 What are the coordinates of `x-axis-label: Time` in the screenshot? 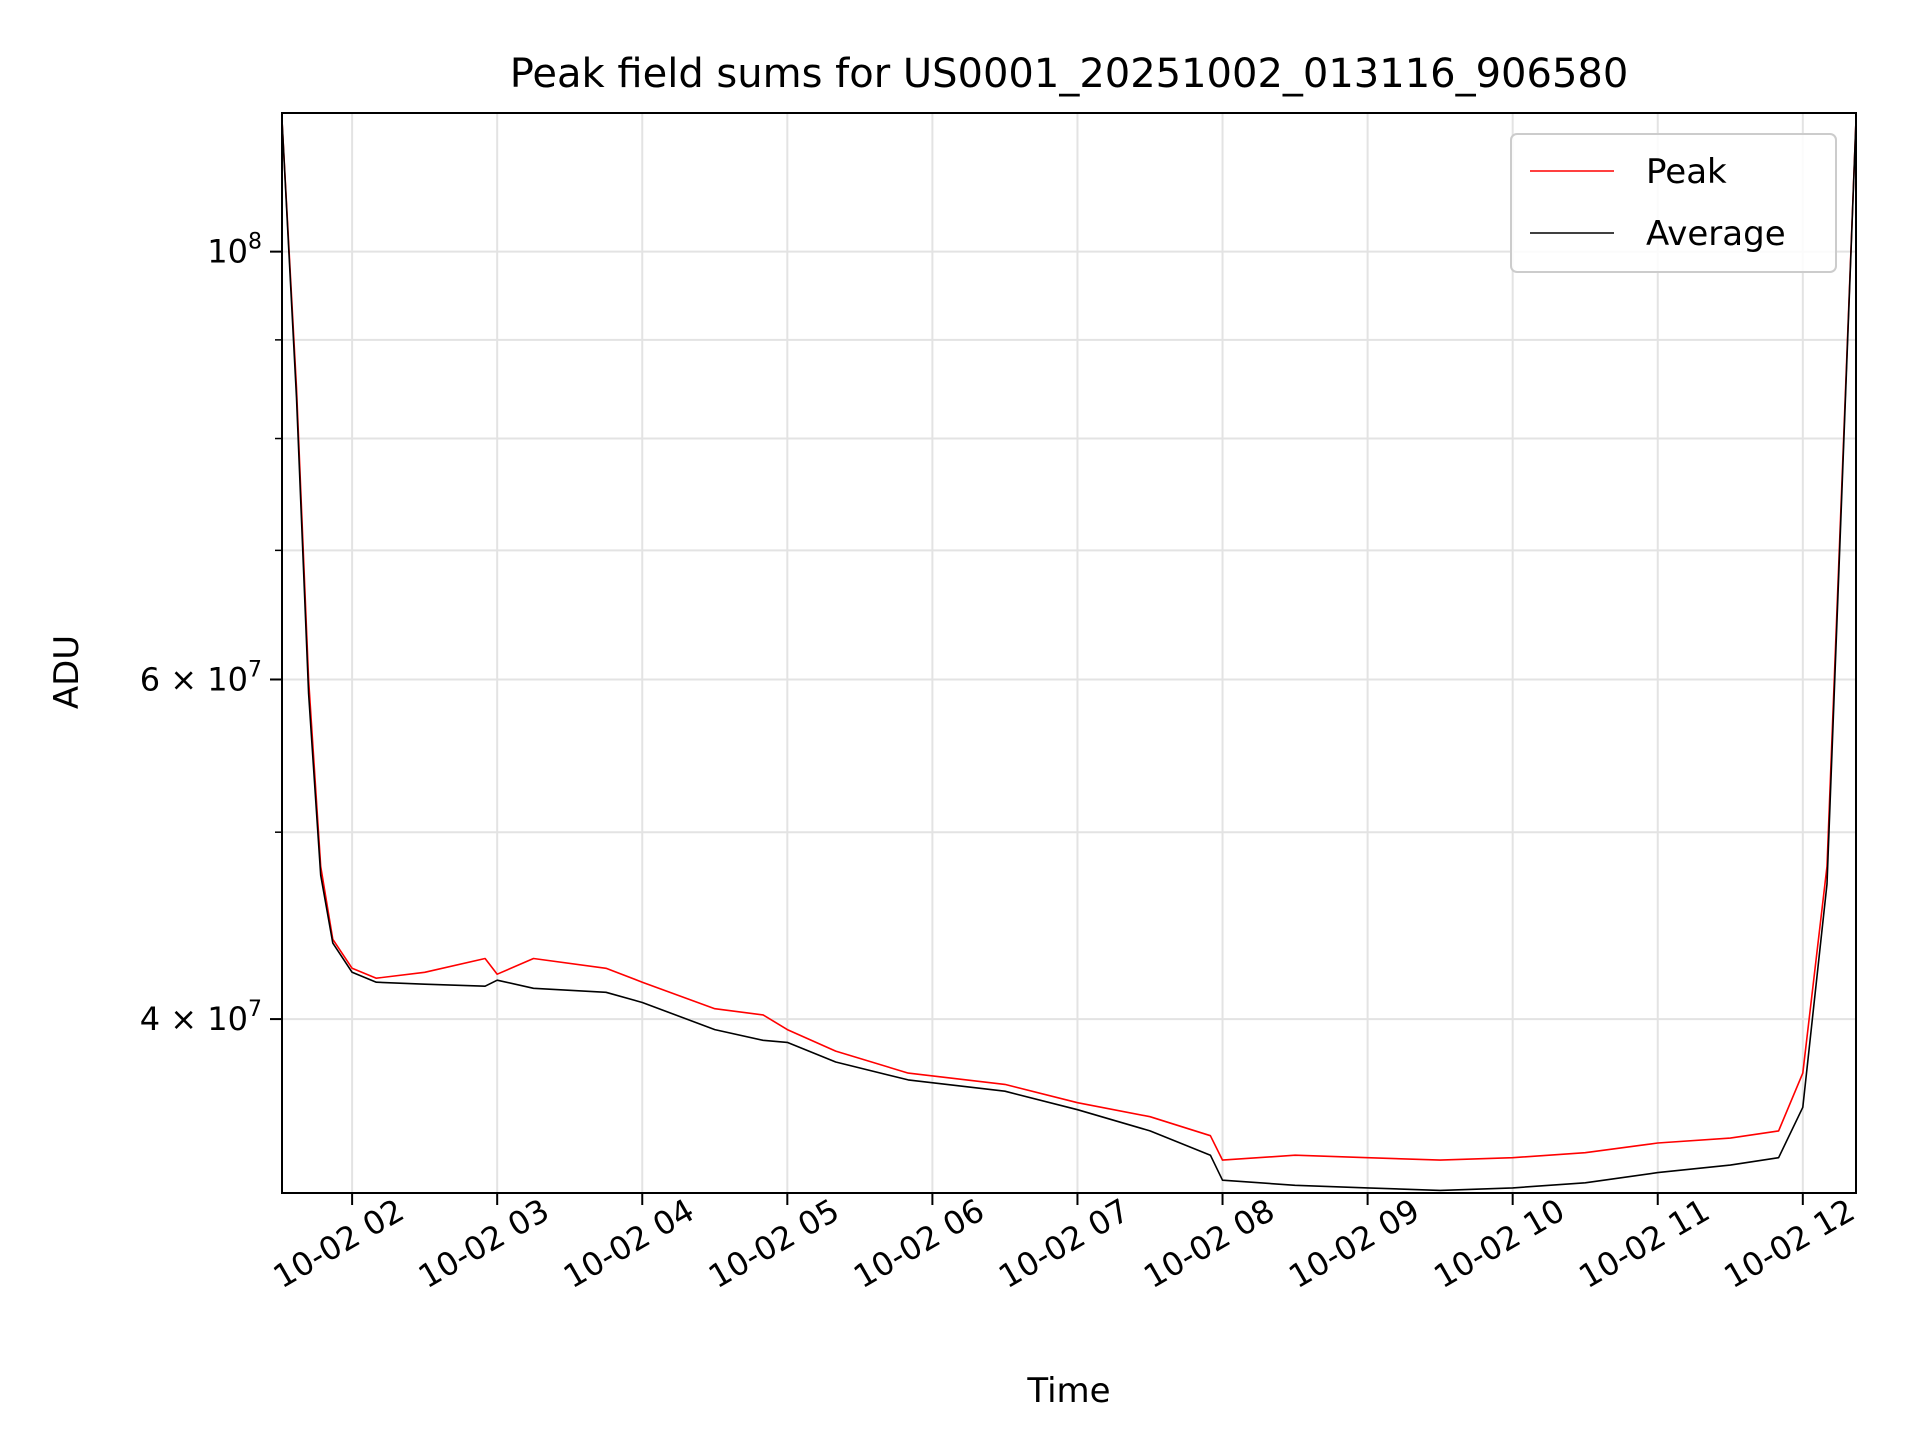 It's located at (1068, 1391).